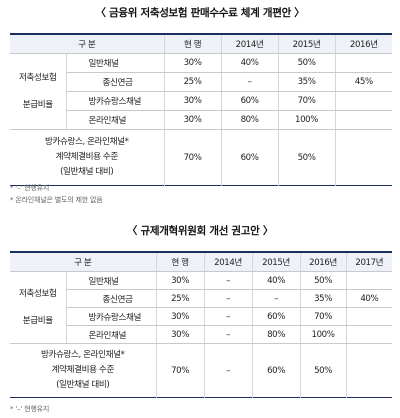 The height and width of the screenshot is (418, 400). What do you see at coordinates (250, 44) in the screenshot?
I see `table1-header-2014: 2014년` at bounding box center [250, 44].